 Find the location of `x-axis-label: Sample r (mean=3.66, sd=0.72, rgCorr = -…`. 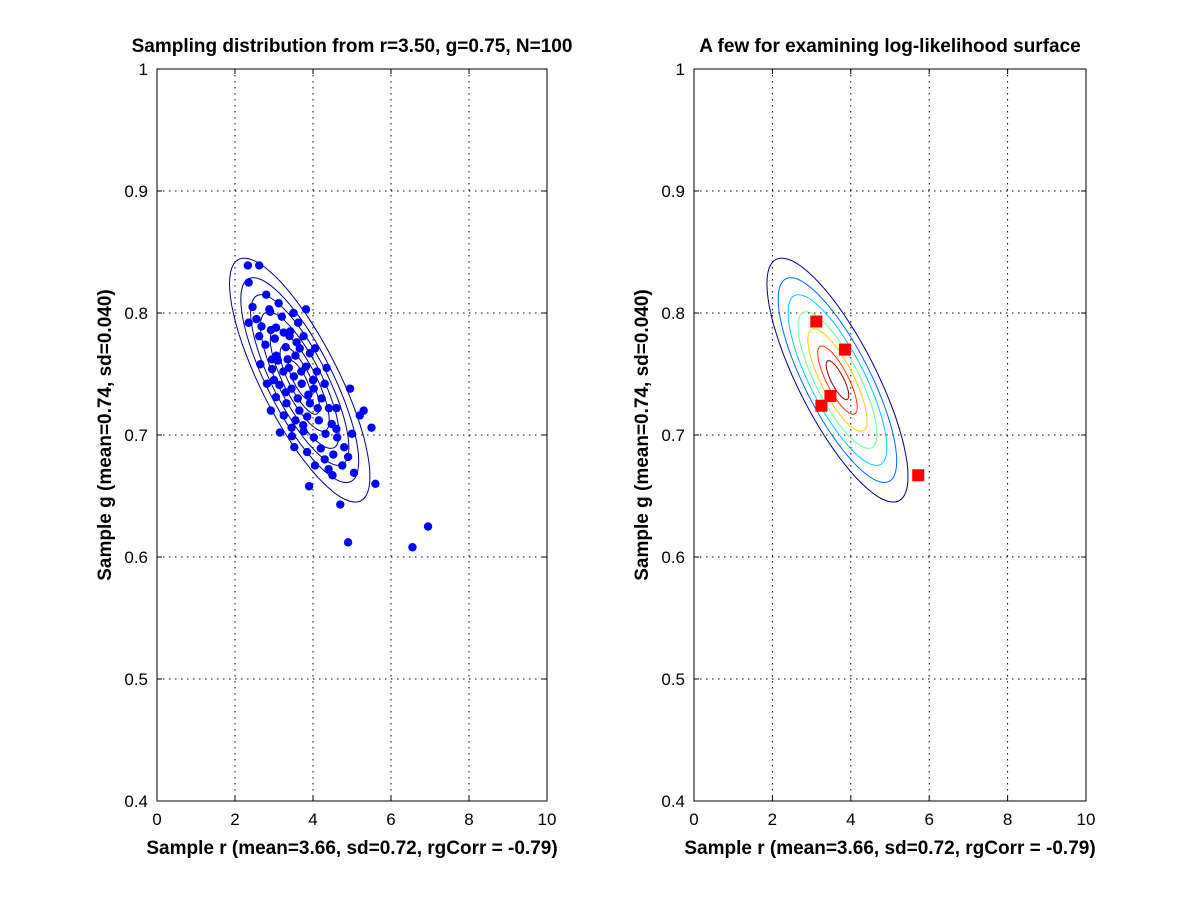

x-axis-label: Sample r (mean=3.66, sd=0.72, rgCorr = -… is located at coordinates (889, 848).